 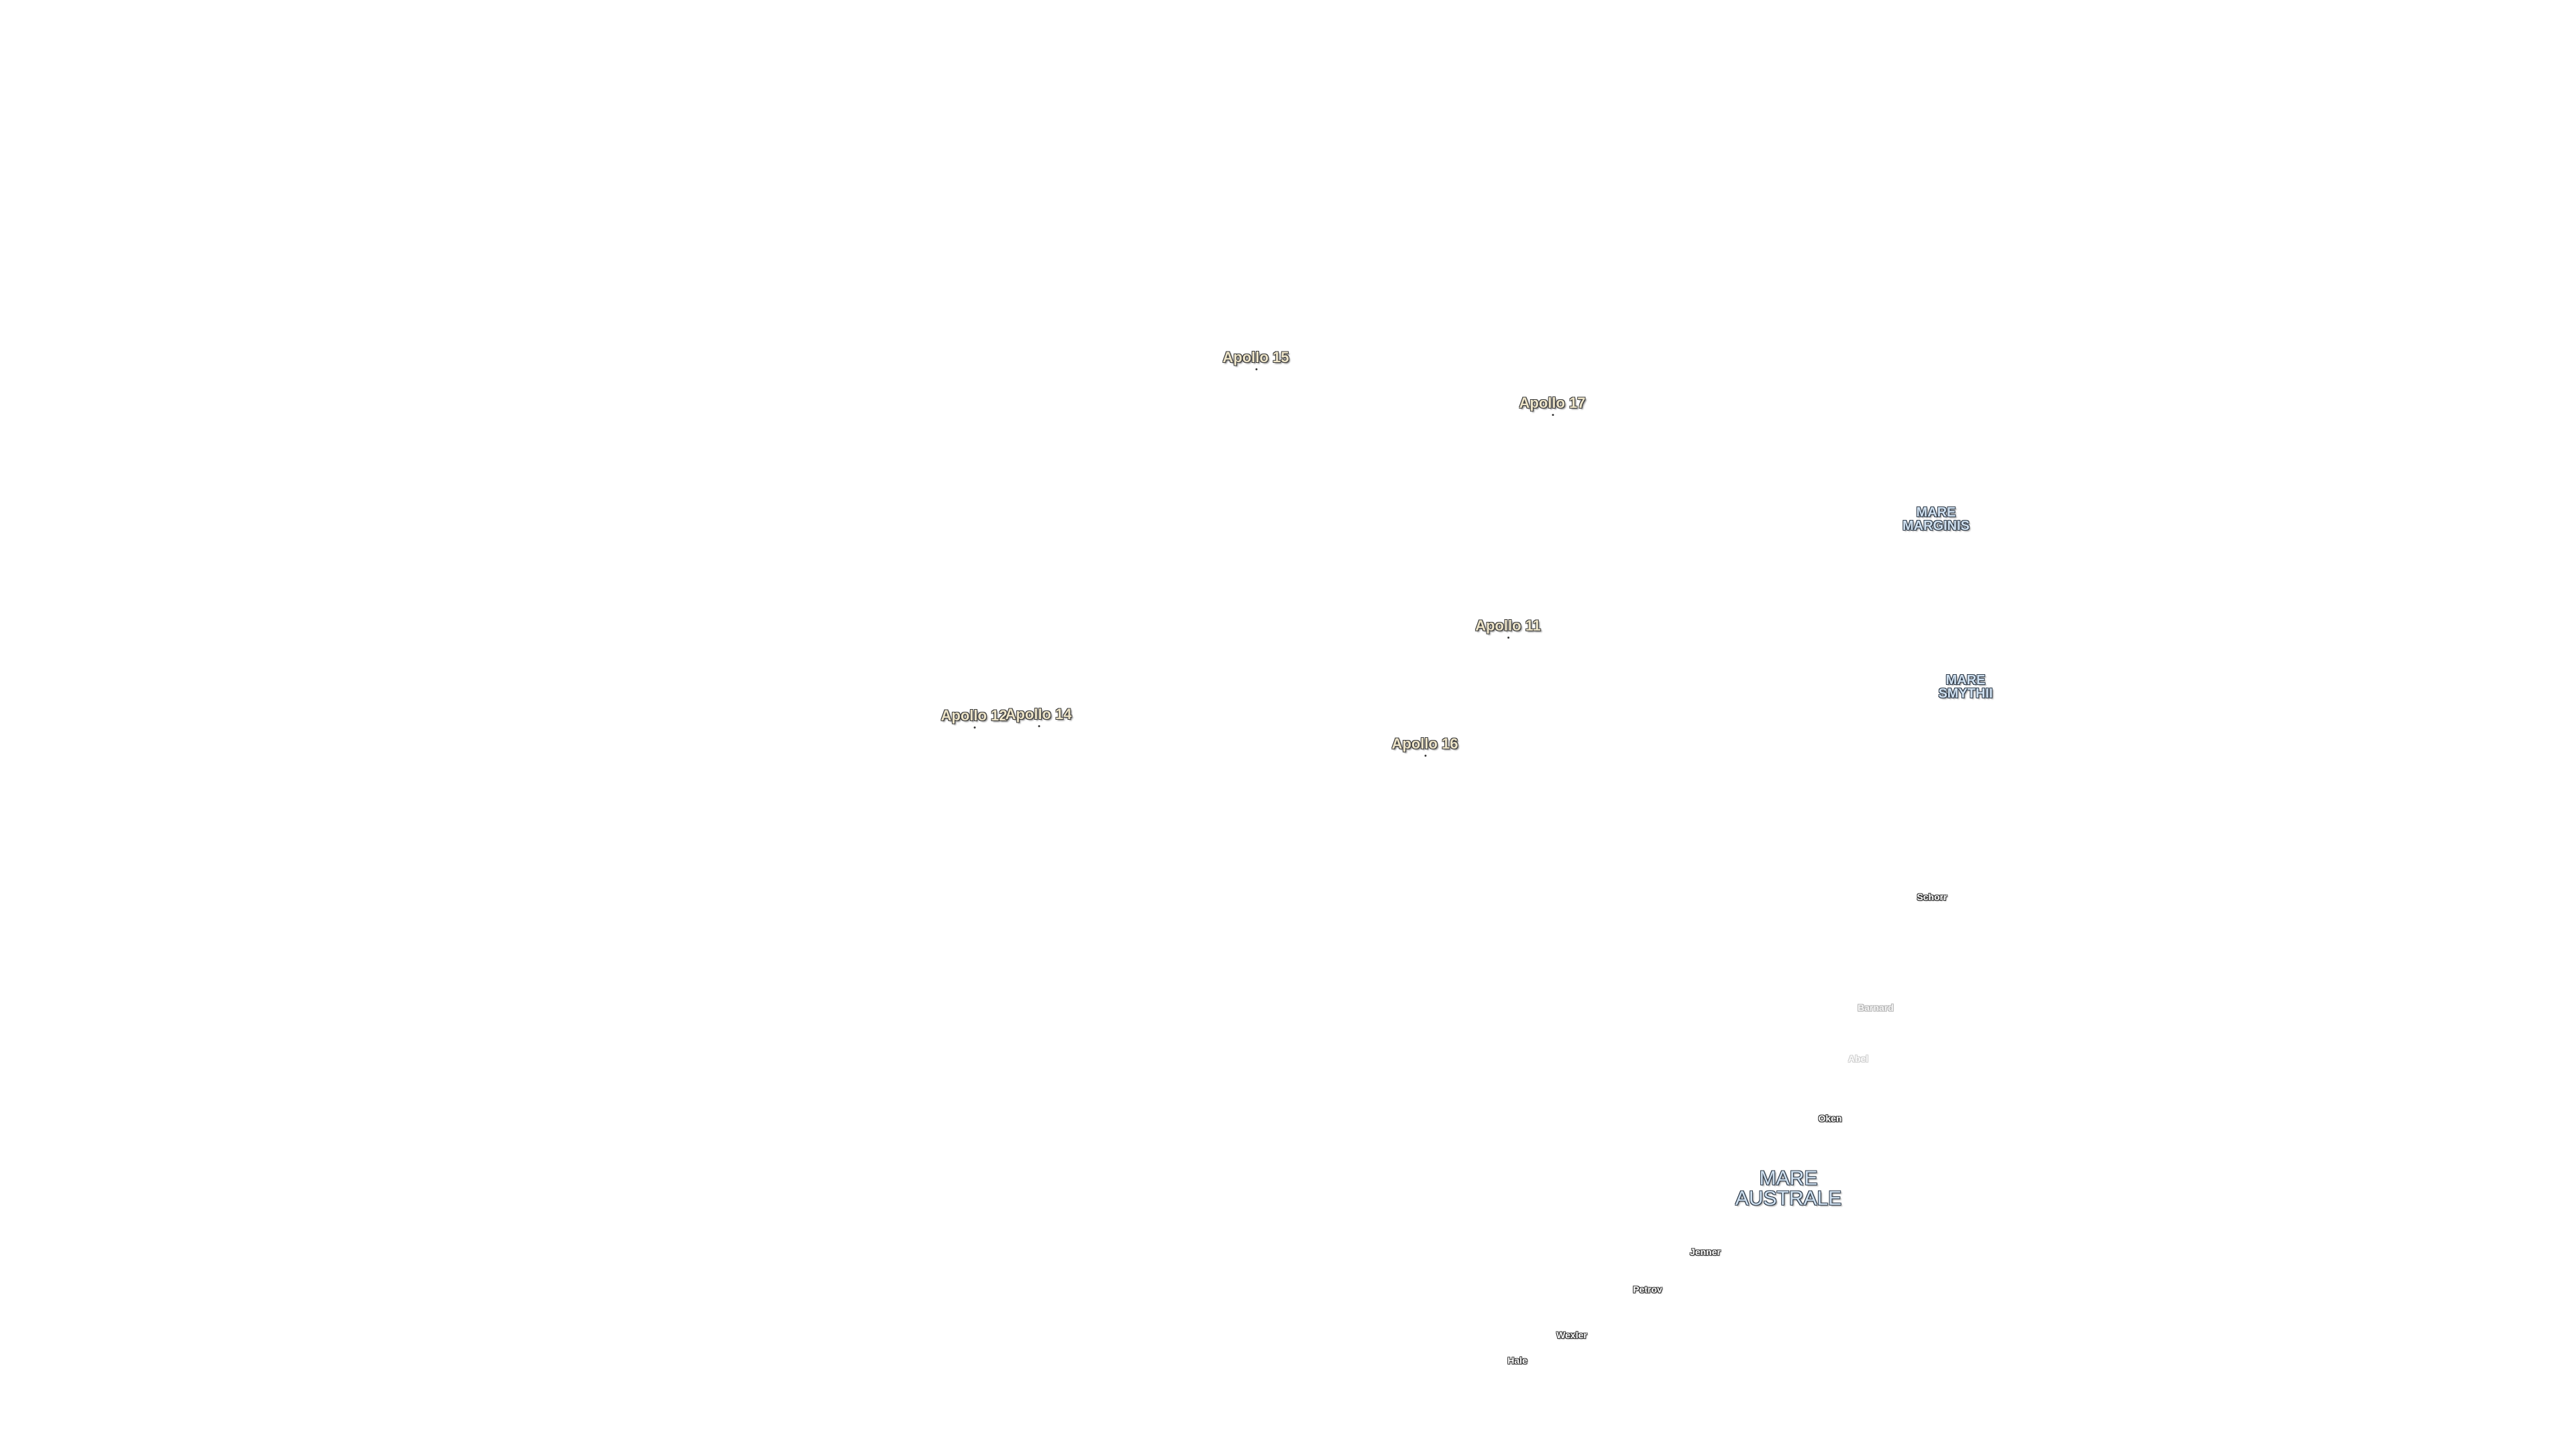 I want to click on apollo-16-site: Apollo 16, so click(x=1424, y=746).